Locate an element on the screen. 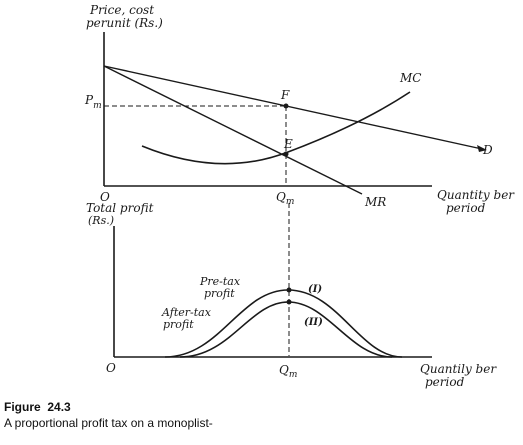 Image resolution: width=523 pixels, height=445 pixels. marginal-revenue-label: MR is located at coordinates (375, 202).